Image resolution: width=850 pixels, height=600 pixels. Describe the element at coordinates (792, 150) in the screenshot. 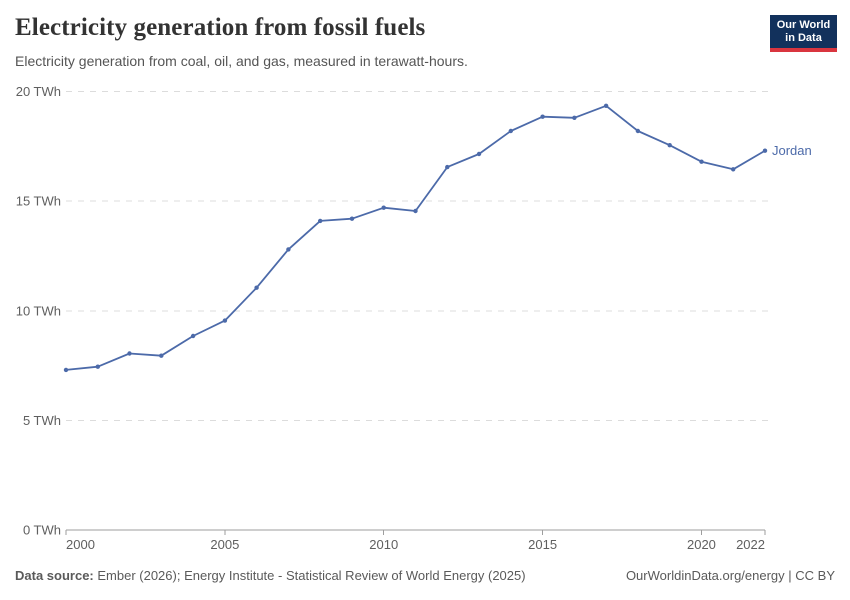

I see `series-end-label: Jordan` at that location.